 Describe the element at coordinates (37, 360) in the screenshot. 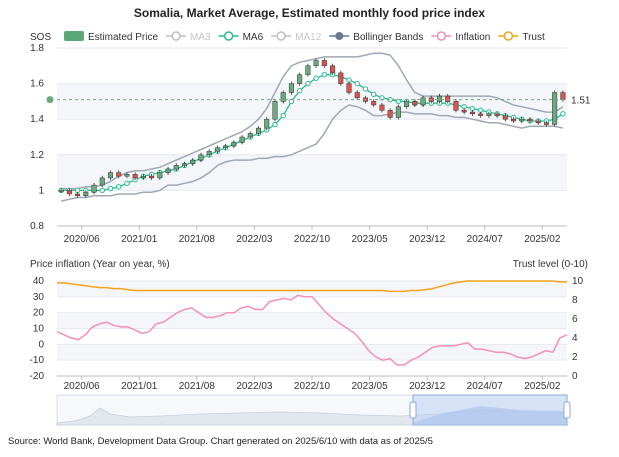

I see `y-tick-label-left: -10` at that location.